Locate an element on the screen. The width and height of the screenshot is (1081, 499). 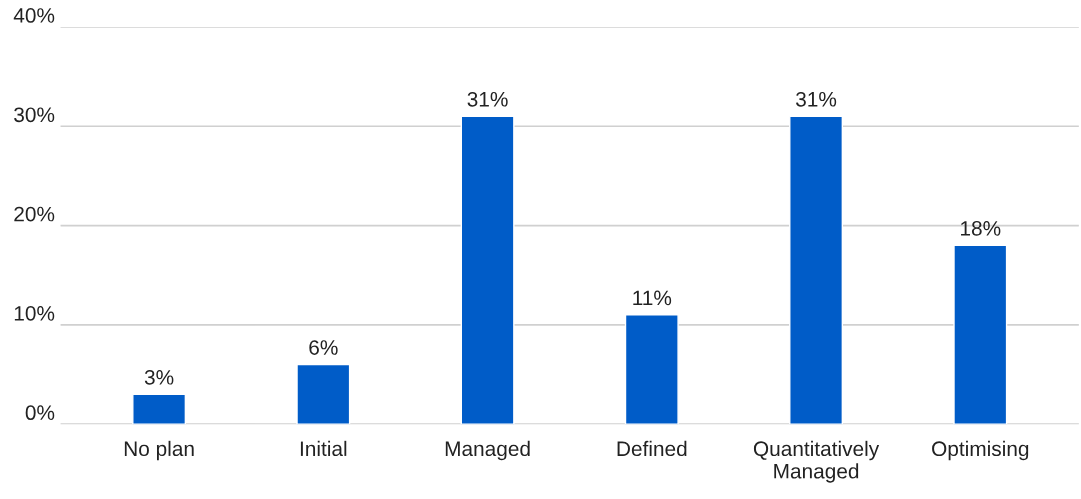
x-tick-label: Defined is located at coordinates (652, 448).